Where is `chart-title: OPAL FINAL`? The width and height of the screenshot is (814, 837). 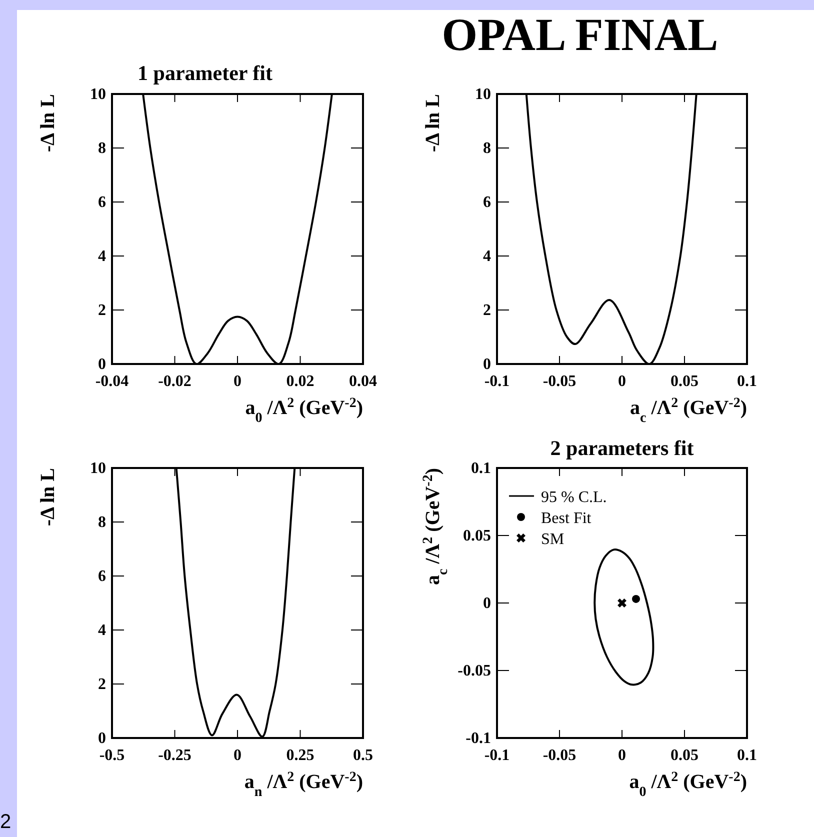
chart-title: OPAL FINAL is located at coordinates (580, 34).